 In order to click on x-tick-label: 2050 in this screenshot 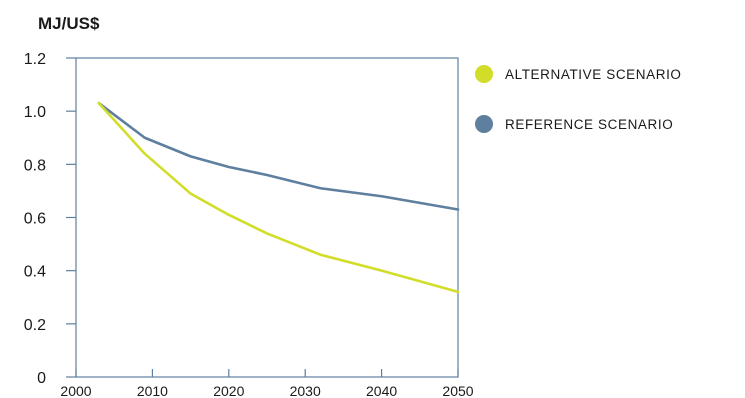, I will do `click(457, 390)`.